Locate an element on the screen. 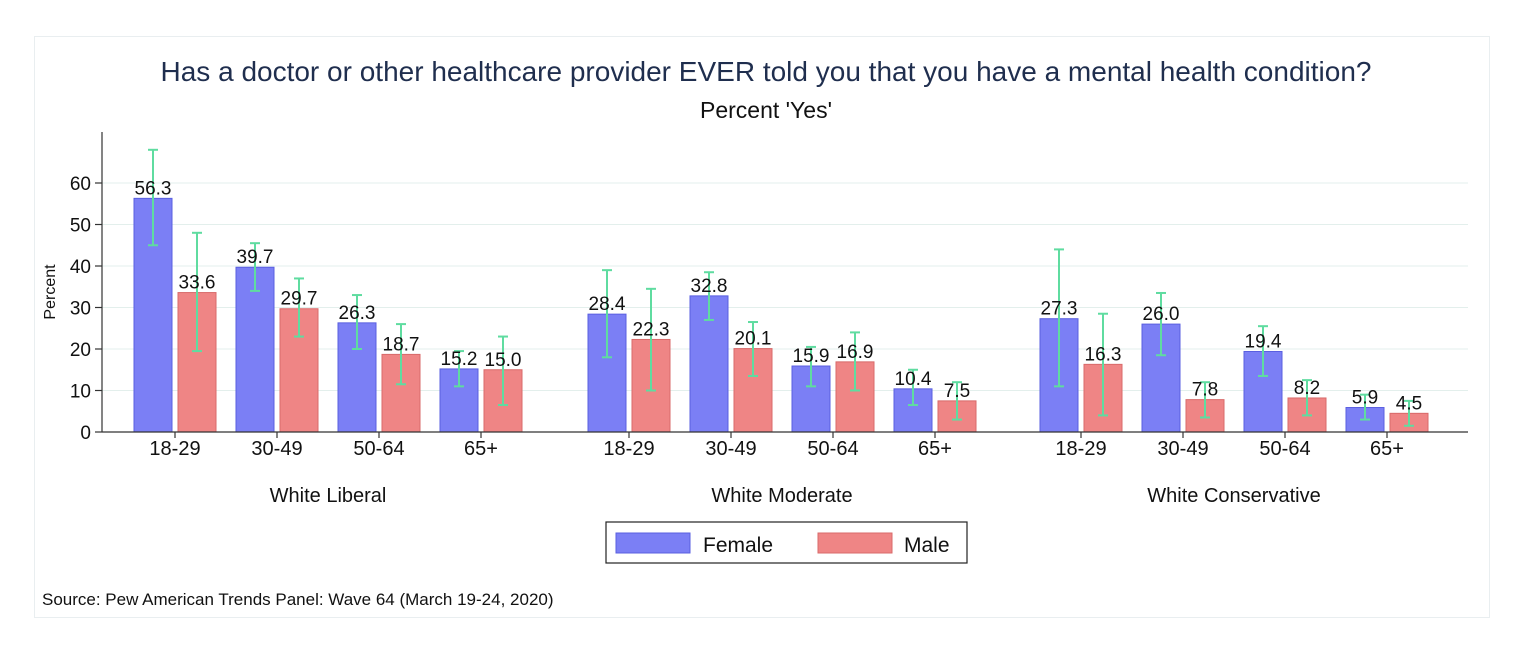  y-tick-label: 60 is located at coordinates (80, 184).